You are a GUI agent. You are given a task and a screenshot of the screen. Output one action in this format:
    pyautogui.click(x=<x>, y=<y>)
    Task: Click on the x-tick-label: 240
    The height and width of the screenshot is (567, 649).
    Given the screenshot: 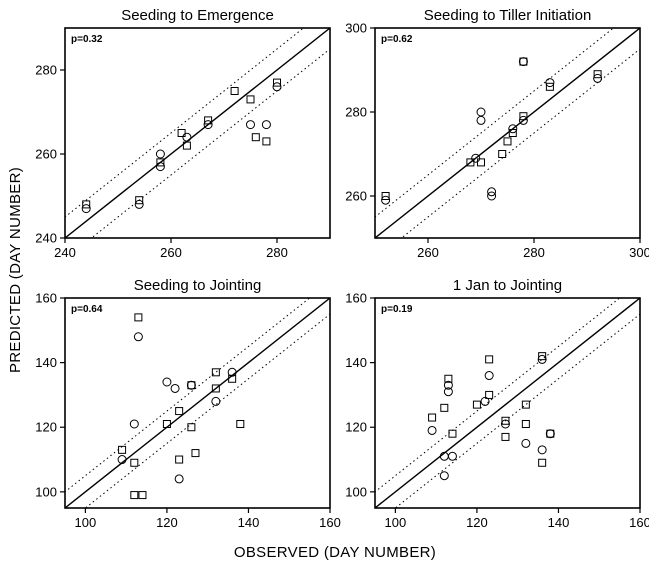 What is the action you would take?
    pyautogui.click(x=65, y=252)
    